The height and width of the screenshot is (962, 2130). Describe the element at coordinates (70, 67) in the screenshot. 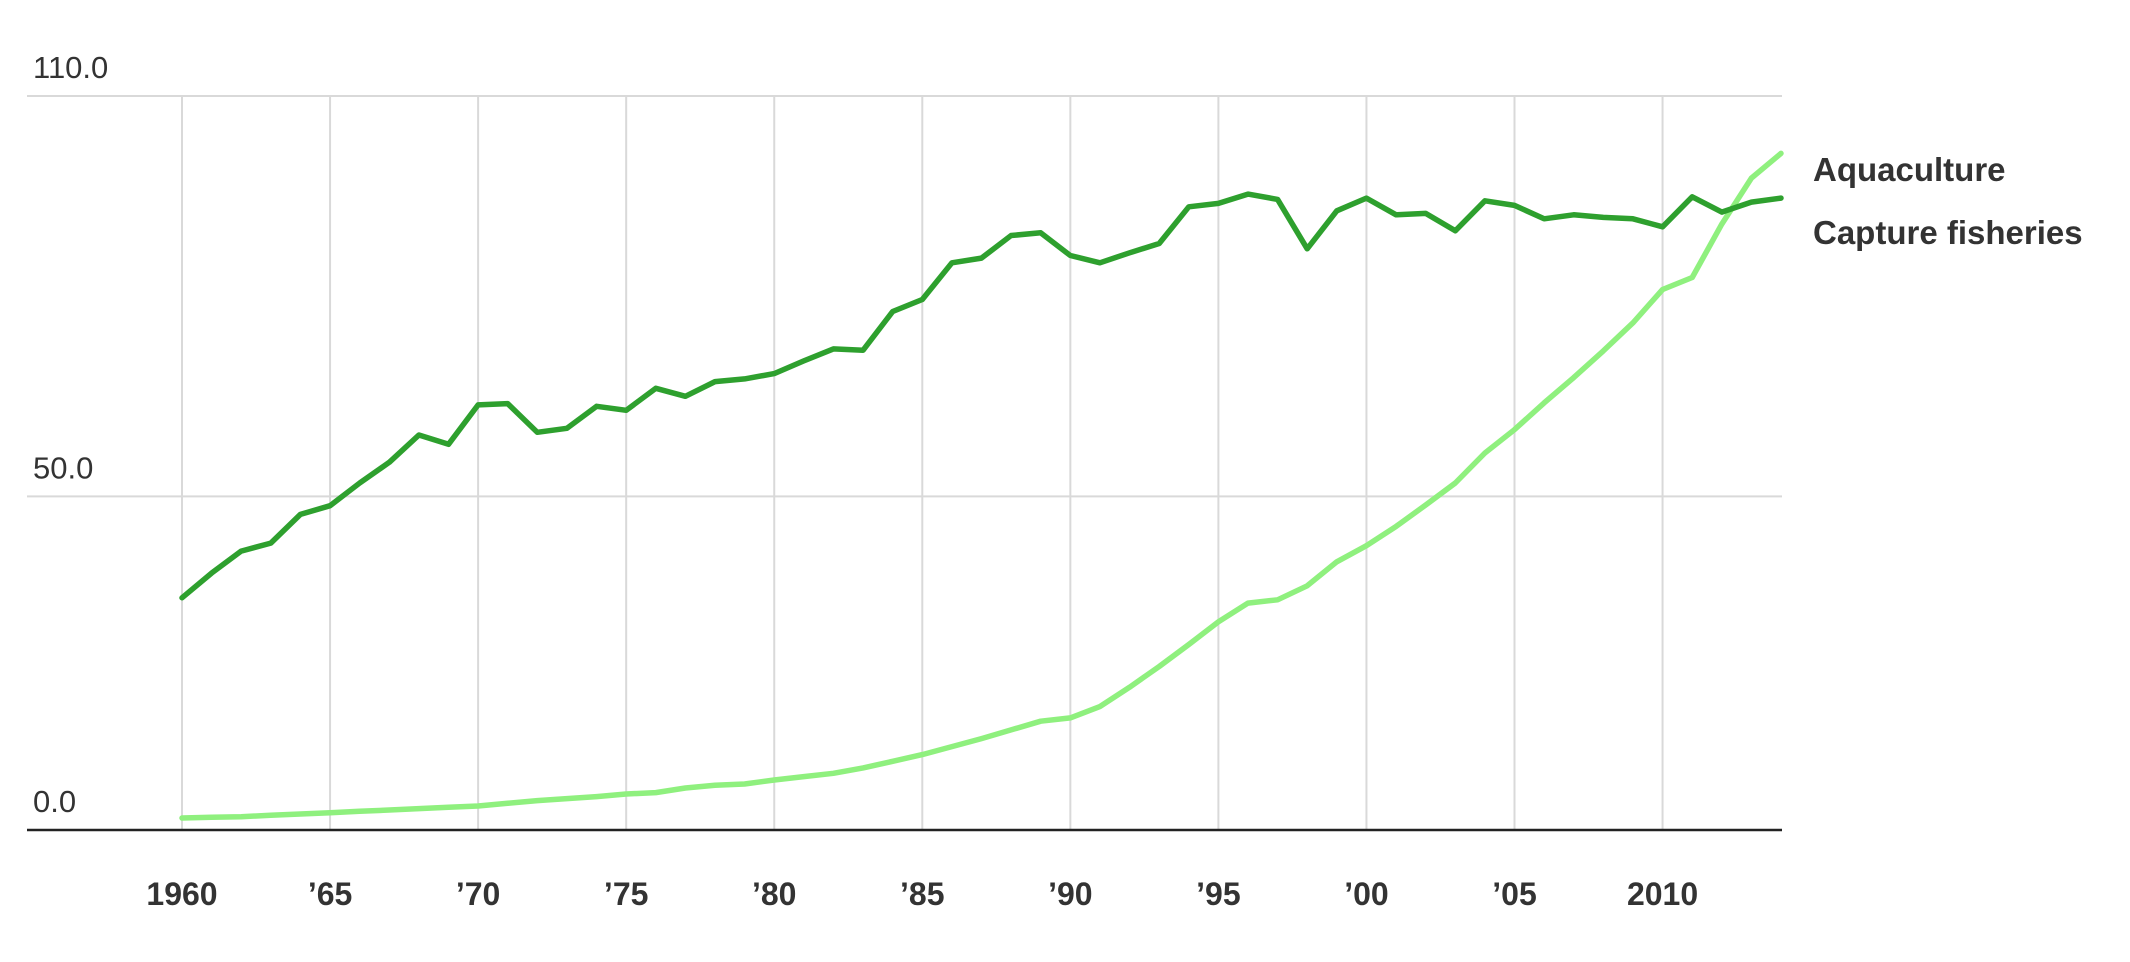

I see `y-tick-label: 110.0` at that location.